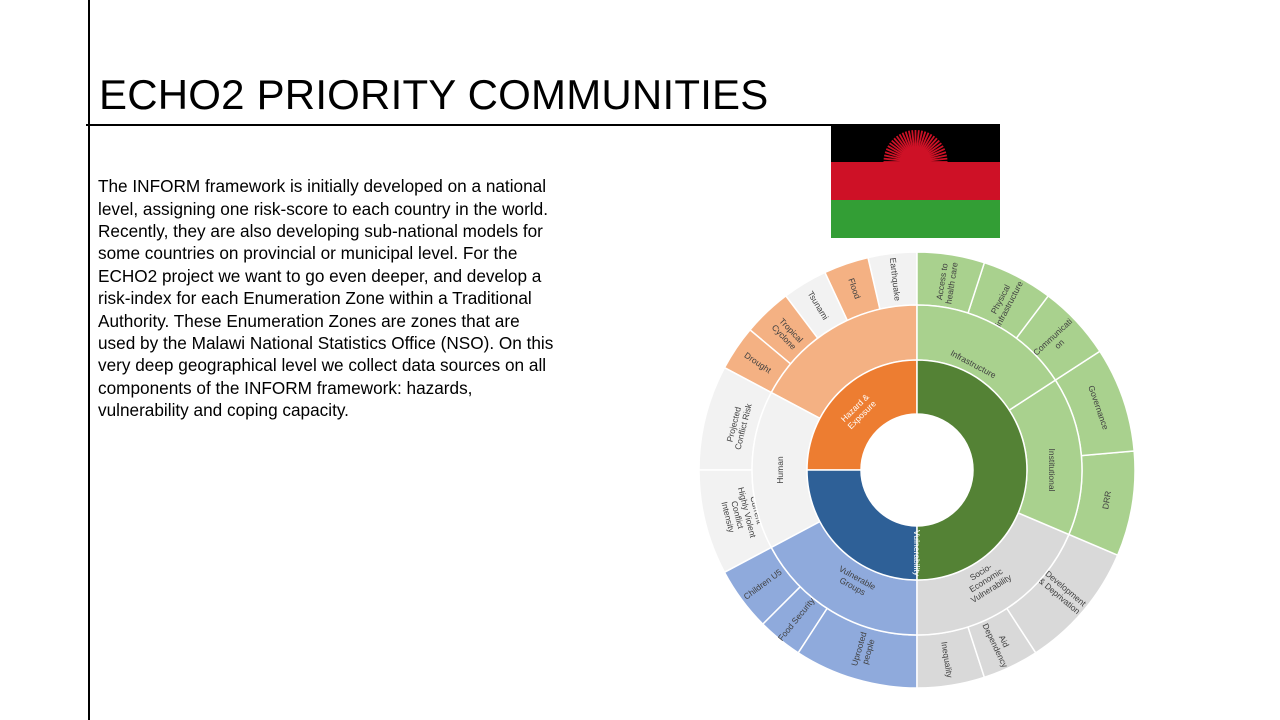 The width and height of the screenshot is (1280, 720). Describe the element at coordinates (917, 553) in the screenshot. I see `inner-ring-vulnerability-label: Vulnerability` at that location.